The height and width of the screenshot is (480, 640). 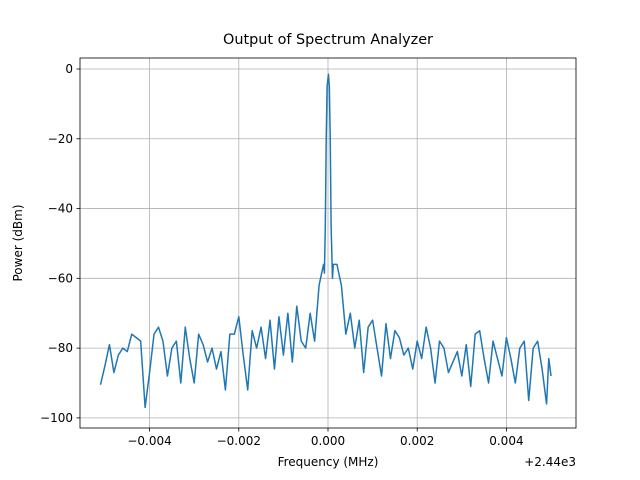 What do you see at coordinates (60, 209) in the screenshot?
I see `y-tick-label: −40` at bounding box center [60, 209].